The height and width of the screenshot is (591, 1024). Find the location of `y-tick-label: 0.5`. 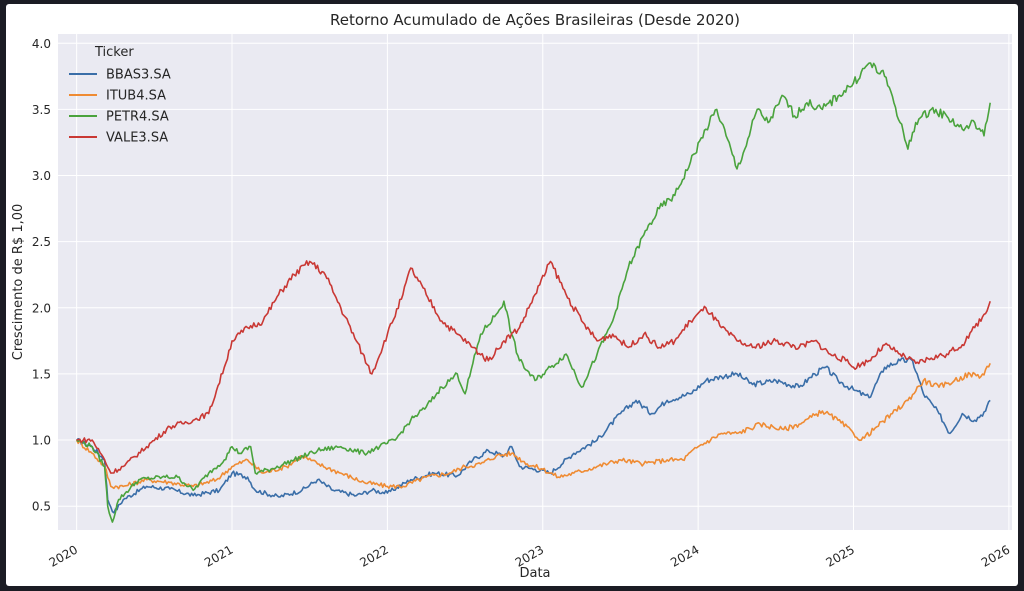

y-tick-label: 0.5 is located at coordinates (41, 507).